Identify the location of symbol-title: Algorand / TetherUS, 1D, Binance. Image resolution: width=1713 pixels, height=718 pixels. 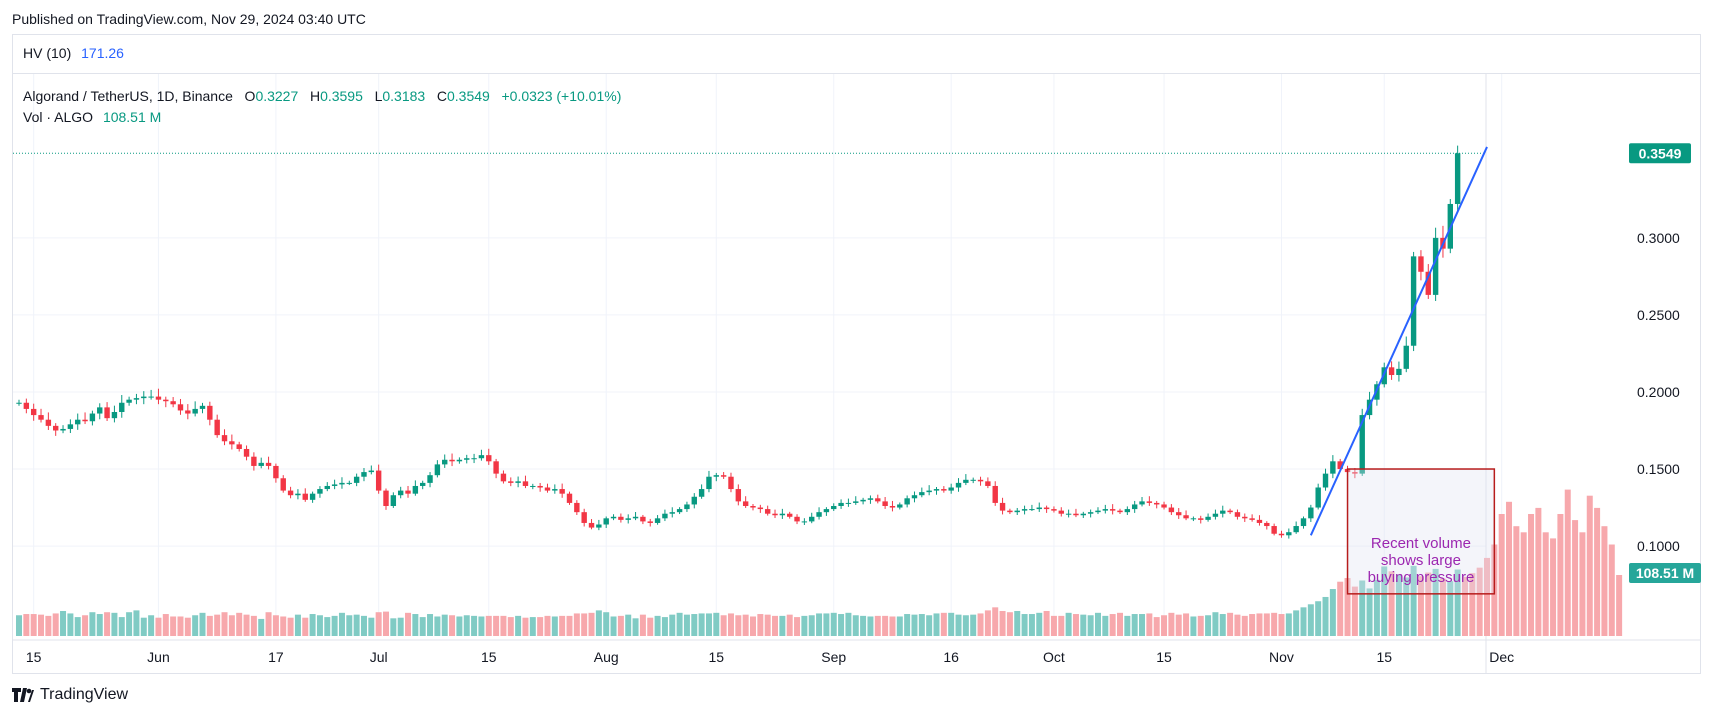
(128, 96).